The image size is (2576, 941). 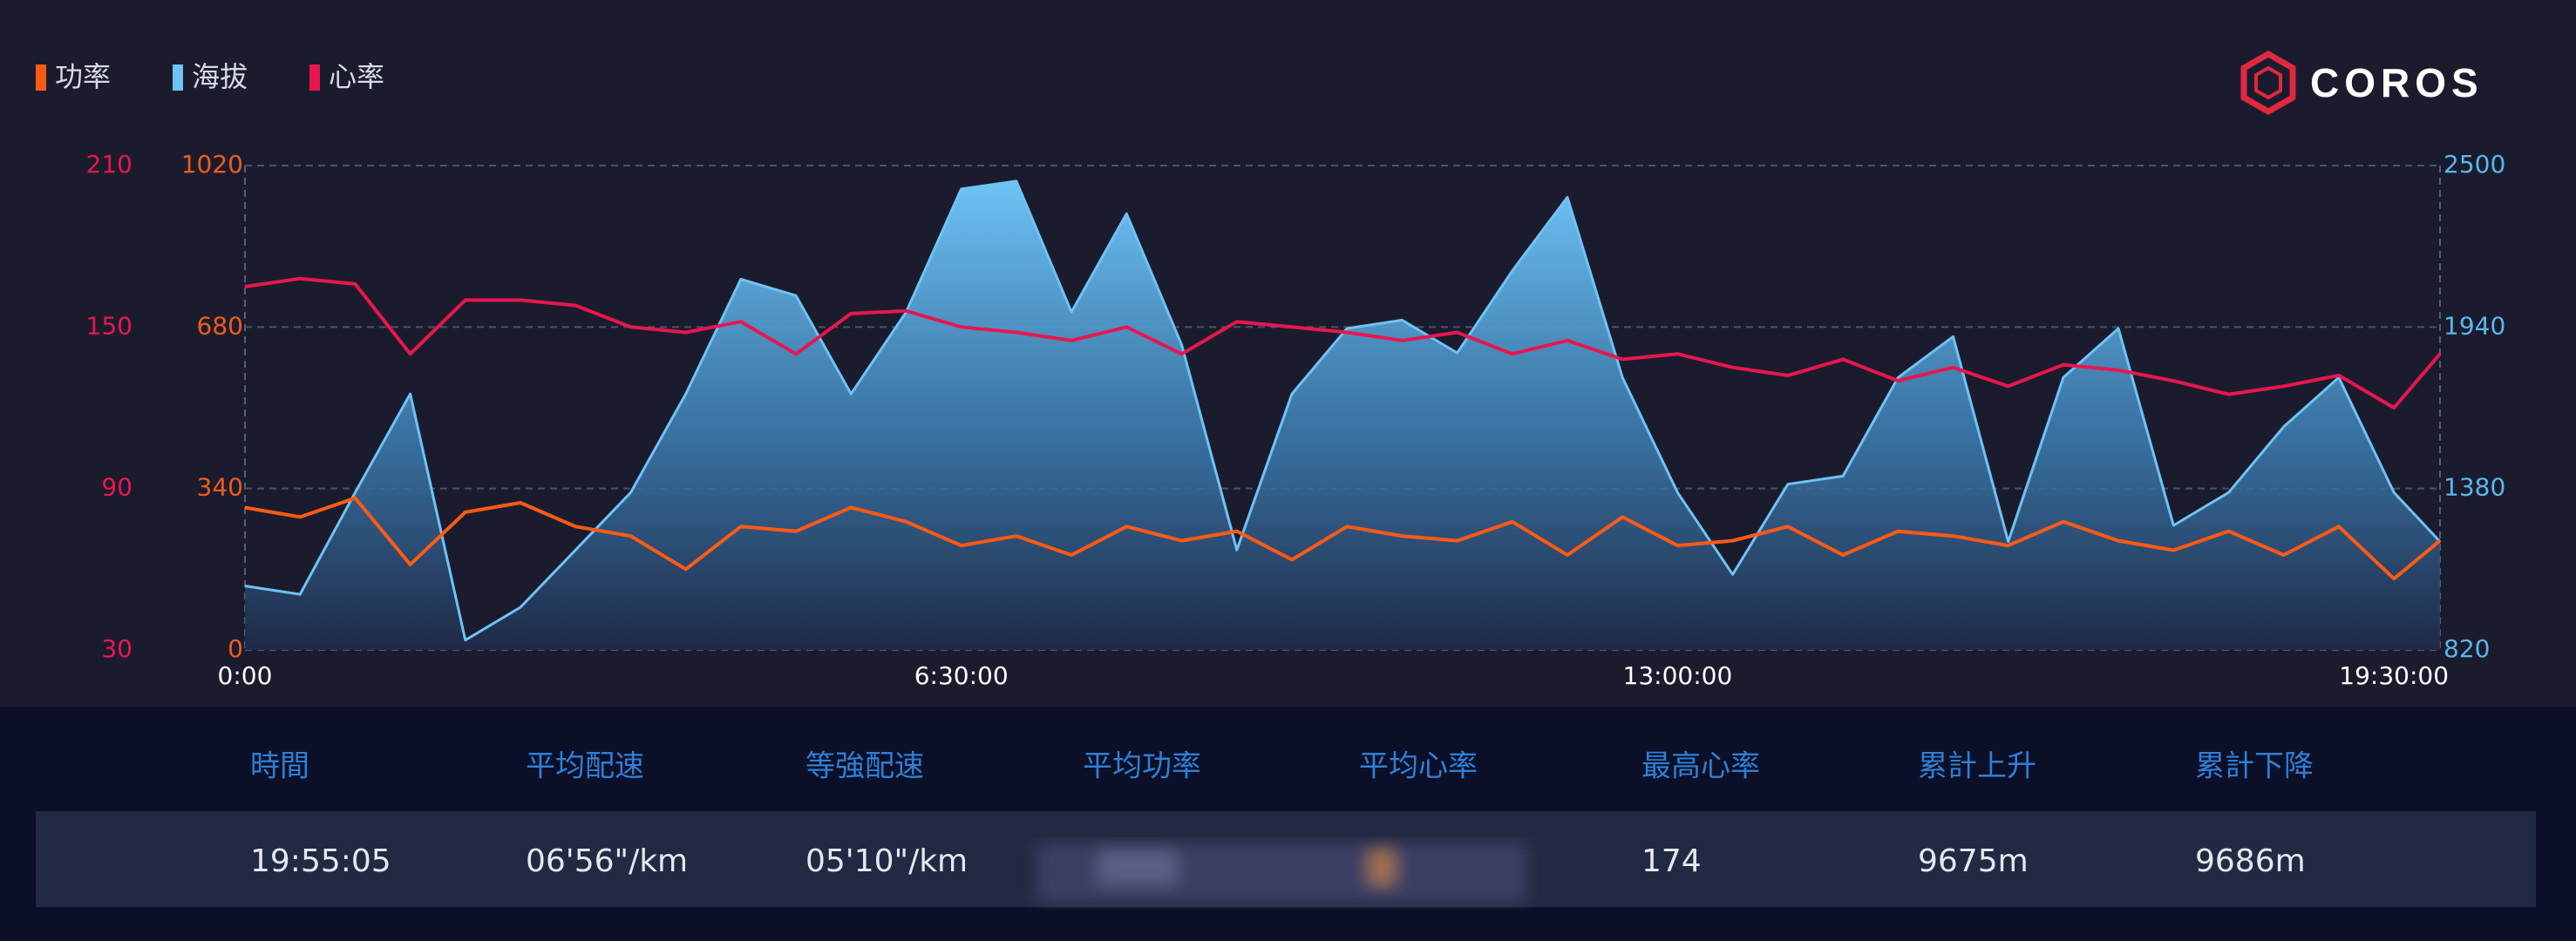 I want to click on table-cell: 9675m, so click(x=1973, y=861).